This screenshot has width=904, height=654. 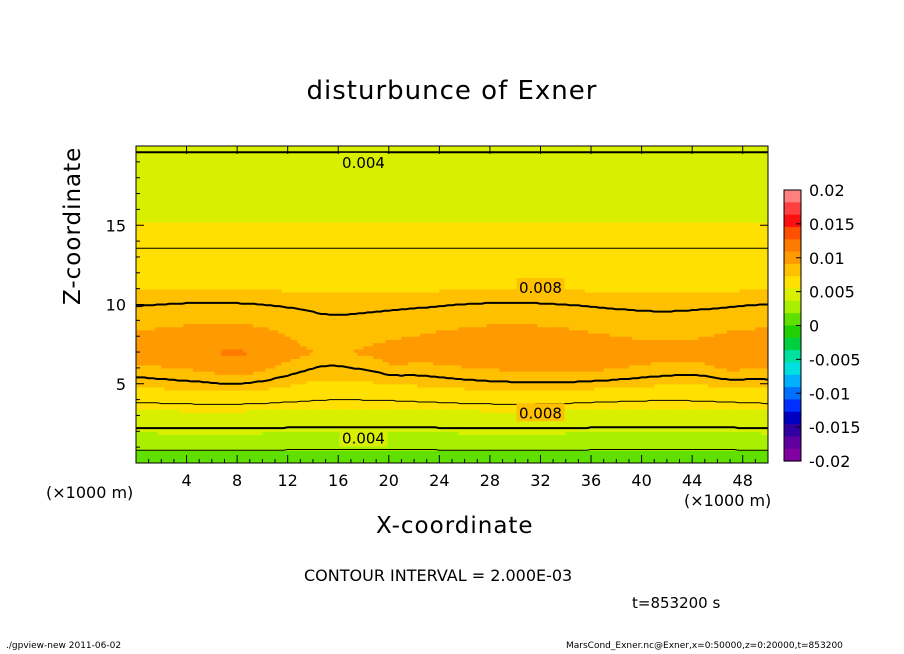 What do you see at coordinates (455, 526) in the screenshot?
I see `x-axis-label: X-coordinate` at bounding box center [455, 526].